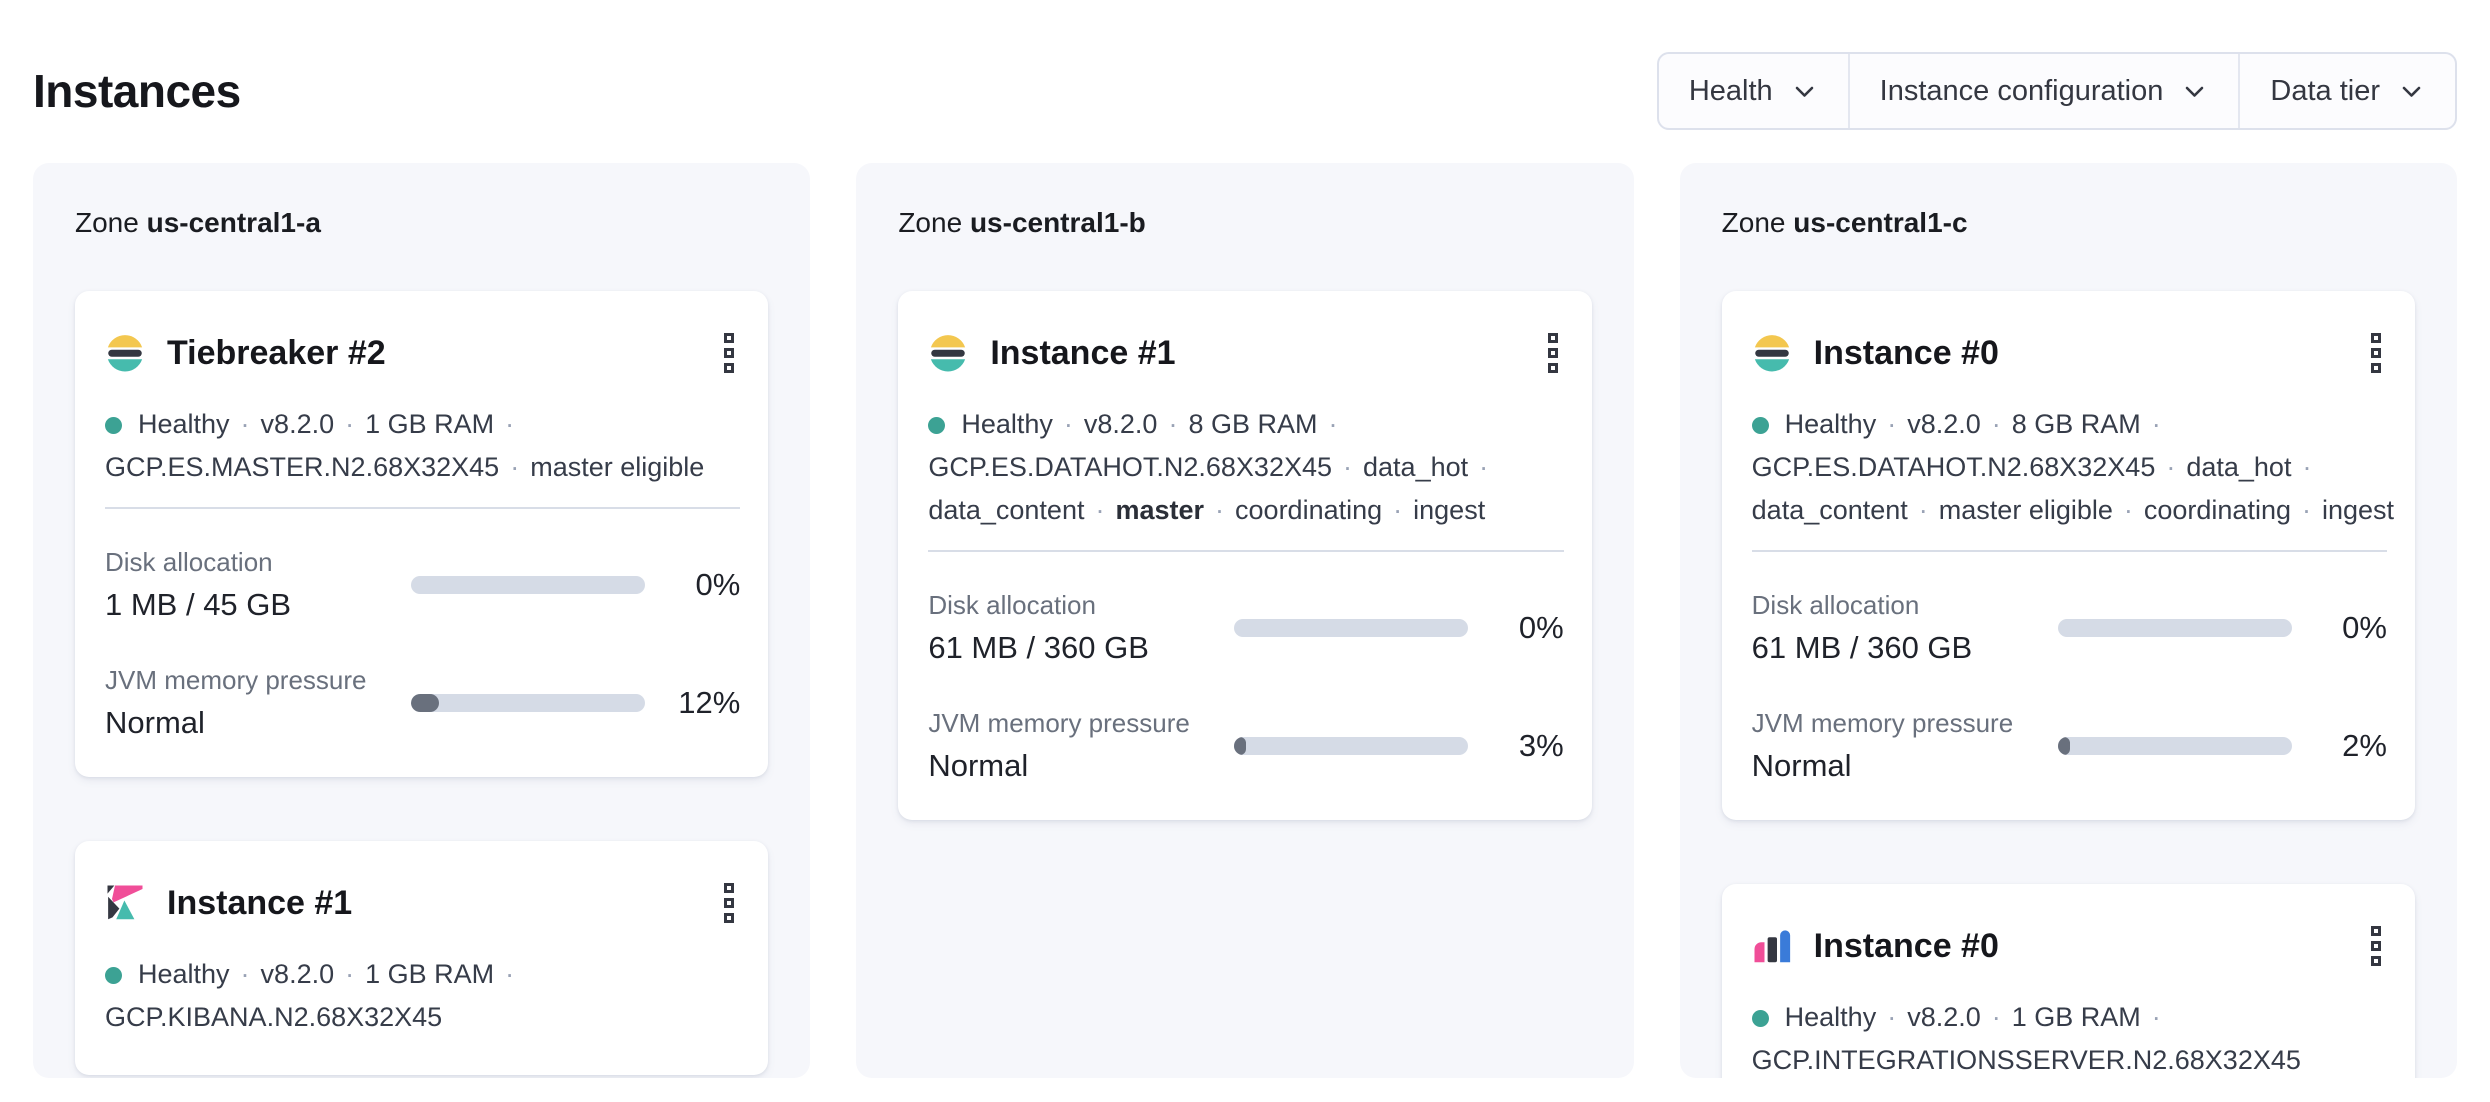 The height and width of the screenshot is (1102, 2490). What do you see at coordinates (1730, 90) in the screenshot?
I see `filter-button-label: Health` at bounding box center [1730, 90].